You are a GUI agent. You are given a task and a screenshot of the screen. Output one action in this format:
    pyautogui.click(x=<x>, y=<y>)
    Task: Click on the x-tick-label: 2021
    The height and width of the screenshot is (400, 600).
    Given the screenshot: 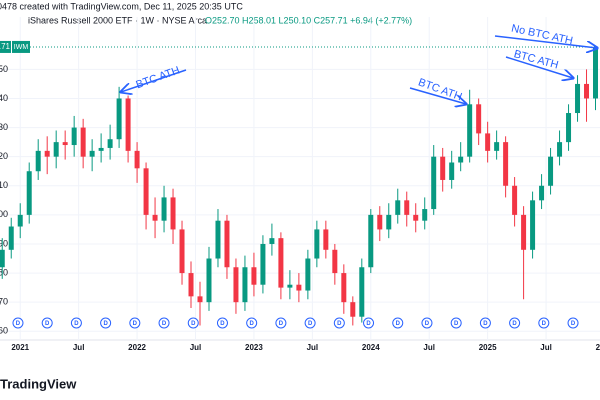 What is the action you would take?
    pyautogui.click(x=20, y=347)
    